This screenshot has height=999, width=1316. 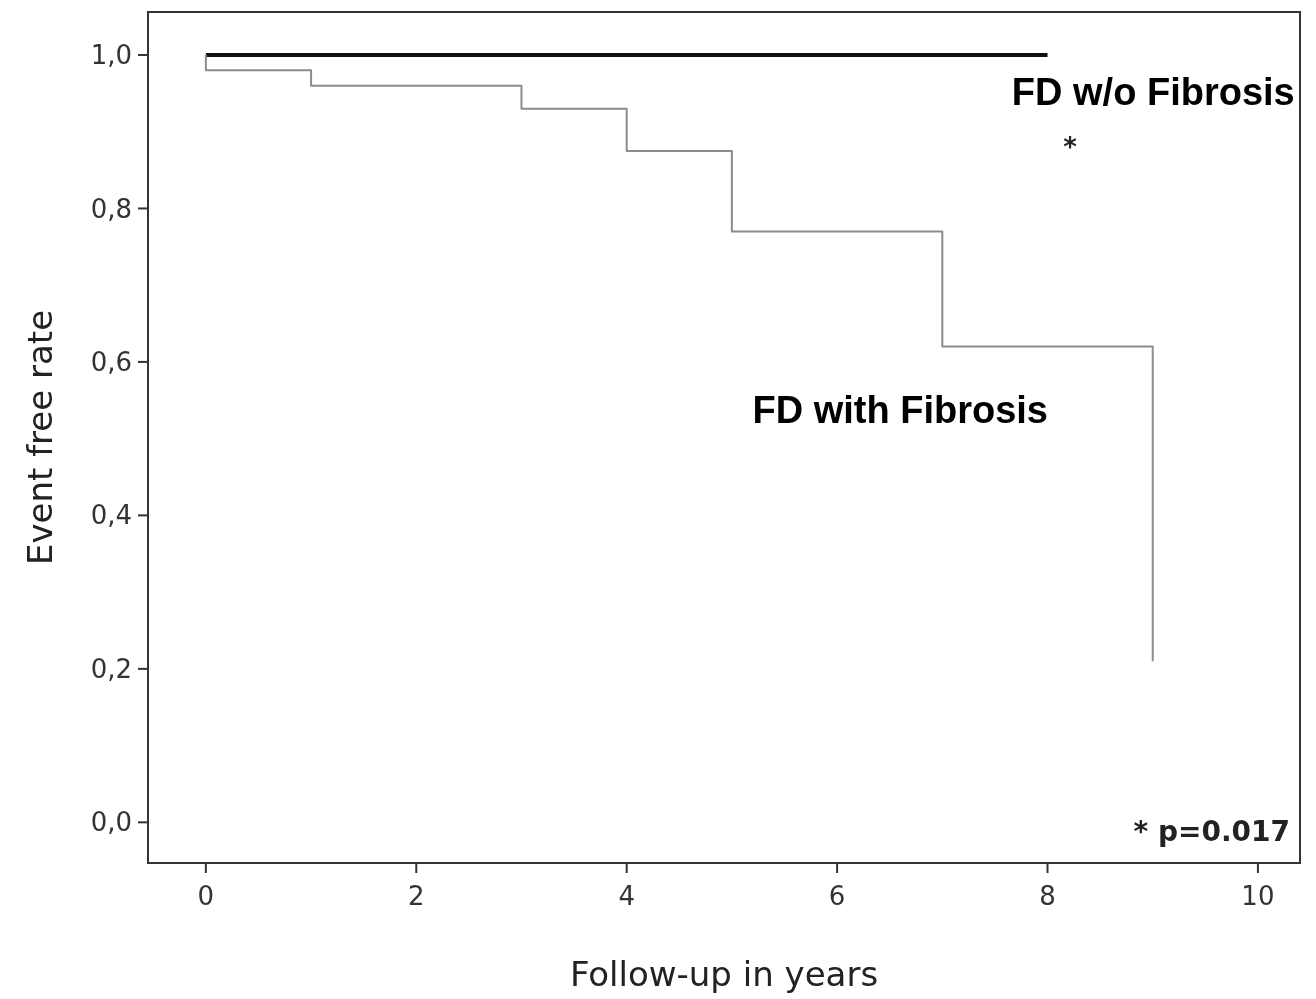 I want to click on annotation: * p=0.017, so click(x=1211, y=831).